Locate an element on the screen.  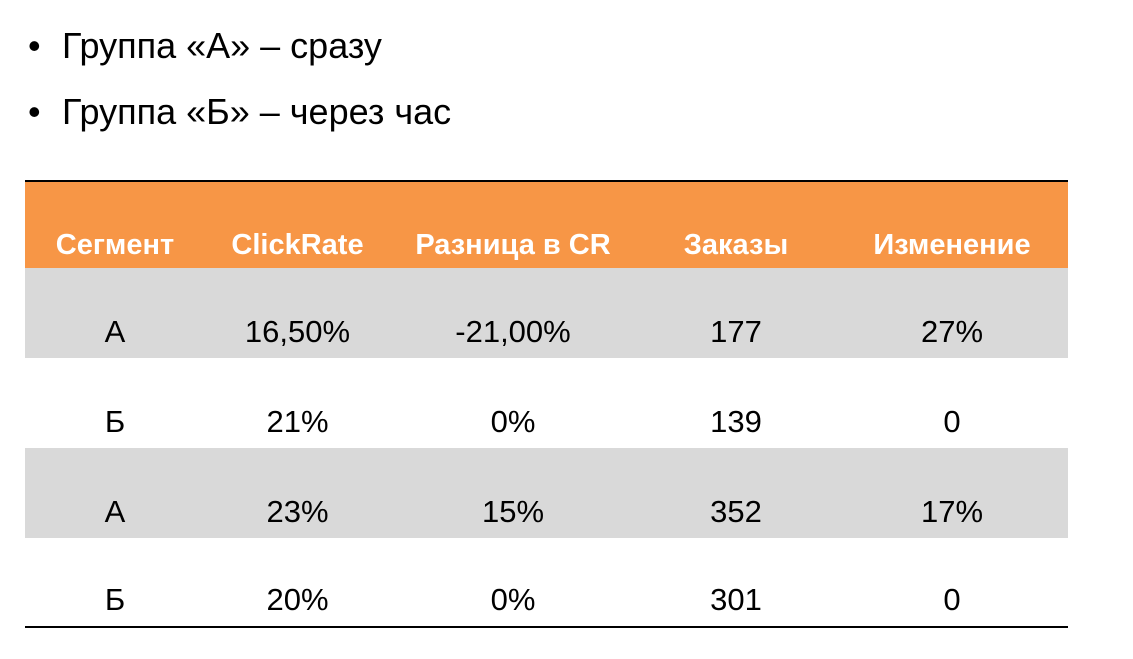
header-cell: Разница в CR is located at coordinates (513, 245).